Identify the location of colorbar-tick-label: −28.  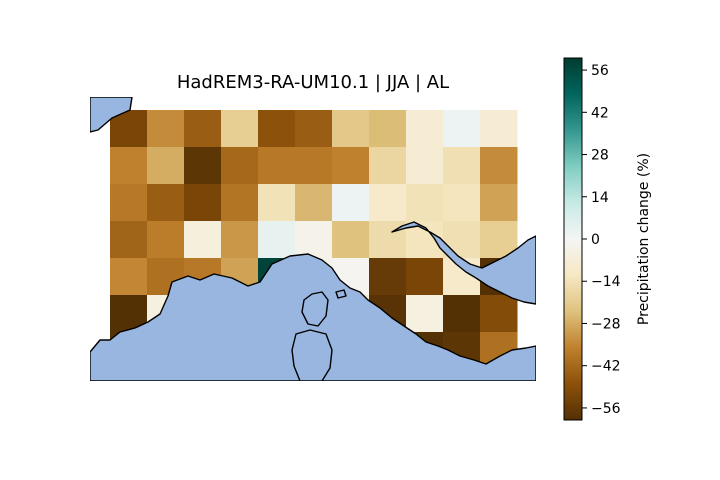
(606, 324).